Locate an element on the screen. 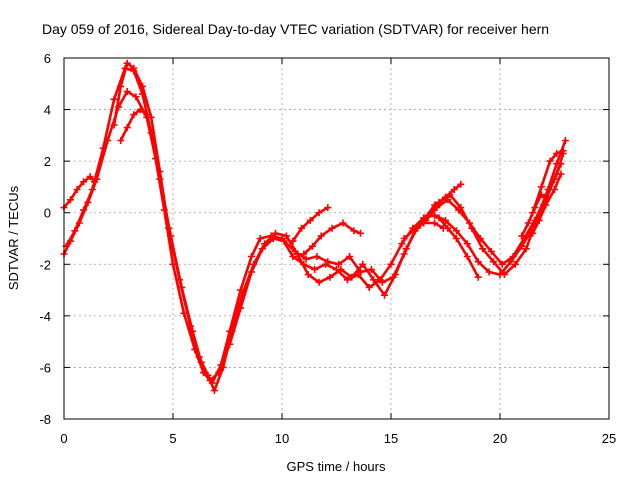 This screenshot has width=640, height=480. x-tick-label: 5 is located at coordinates (172, 438).